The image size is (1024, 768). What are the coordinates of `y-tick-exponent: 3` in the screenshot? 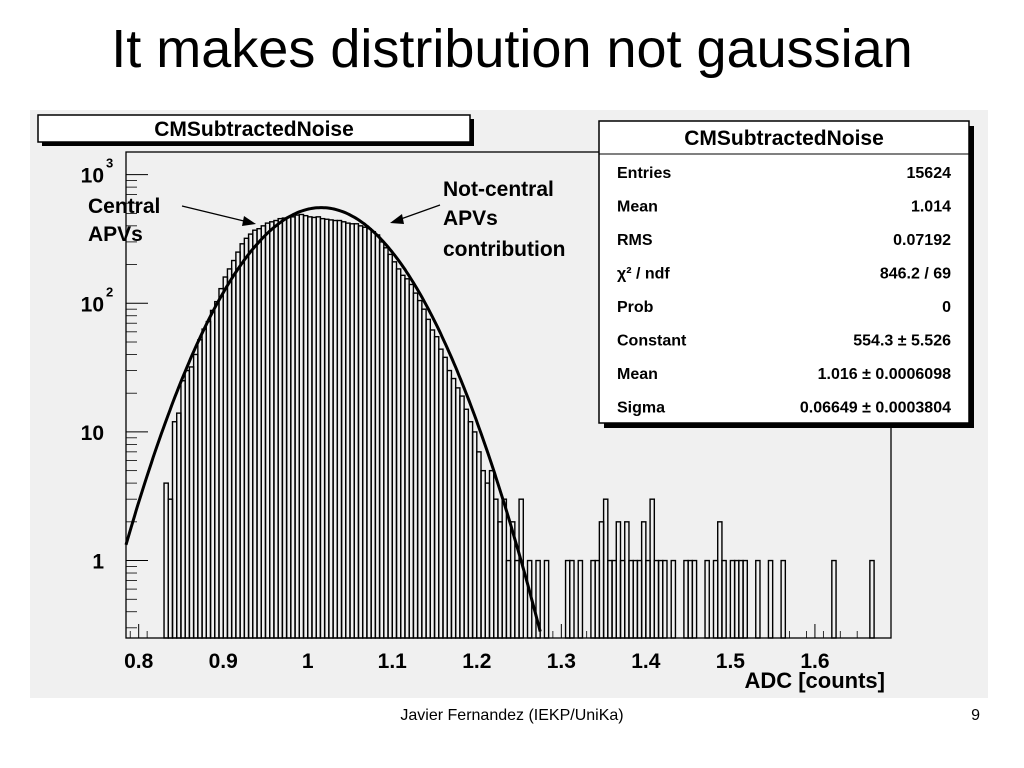 It's located at (109, 163).